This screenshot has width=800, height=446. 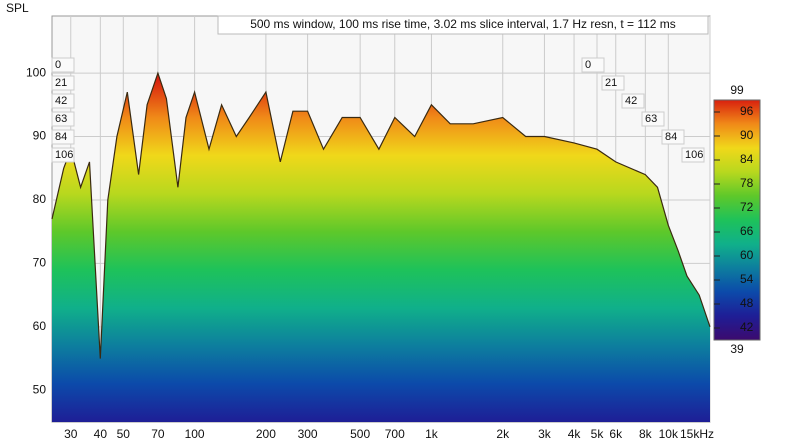 What do you see at coordinates (545, 434) in the screenshot?
I see `x-tick-label: 3k` at bounding box center [545, 434].